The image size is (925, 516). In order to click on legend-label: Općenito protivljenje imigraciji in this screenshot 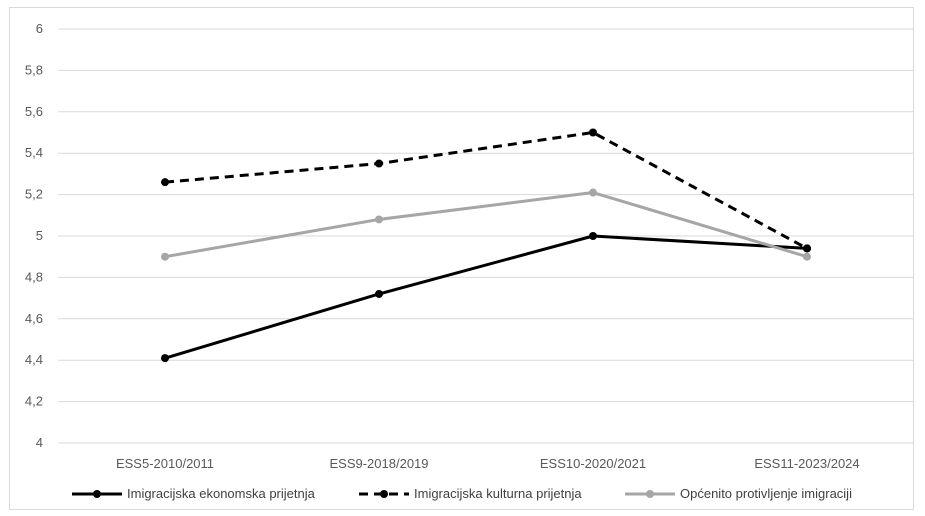, I will do `click(766, 493)`.